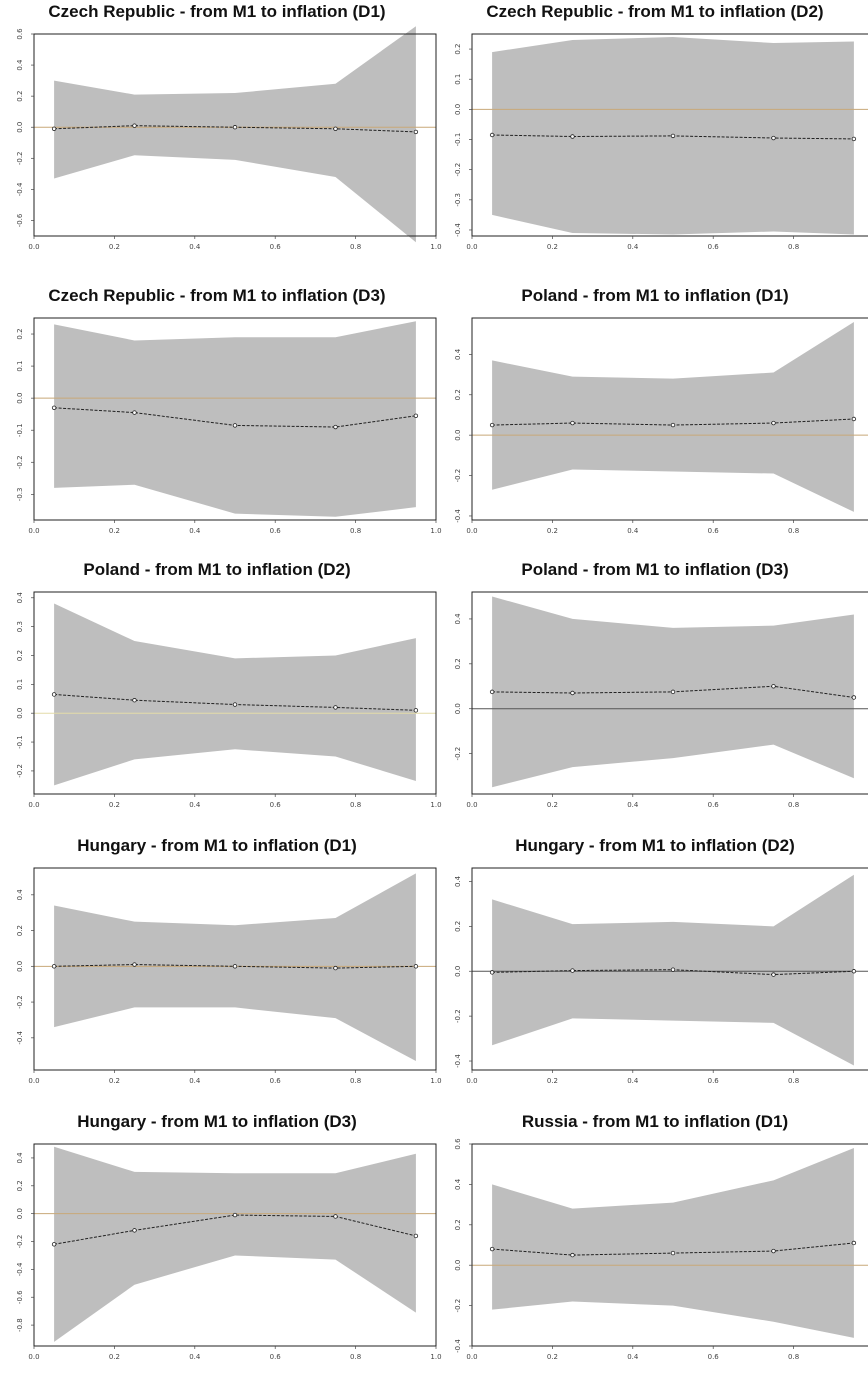 The width and height of the screenshot is (868, 1382). I want to click on chart-svg: 0.00.20.40.60.81.0-0.20.00.20.4, so click(661, 700).